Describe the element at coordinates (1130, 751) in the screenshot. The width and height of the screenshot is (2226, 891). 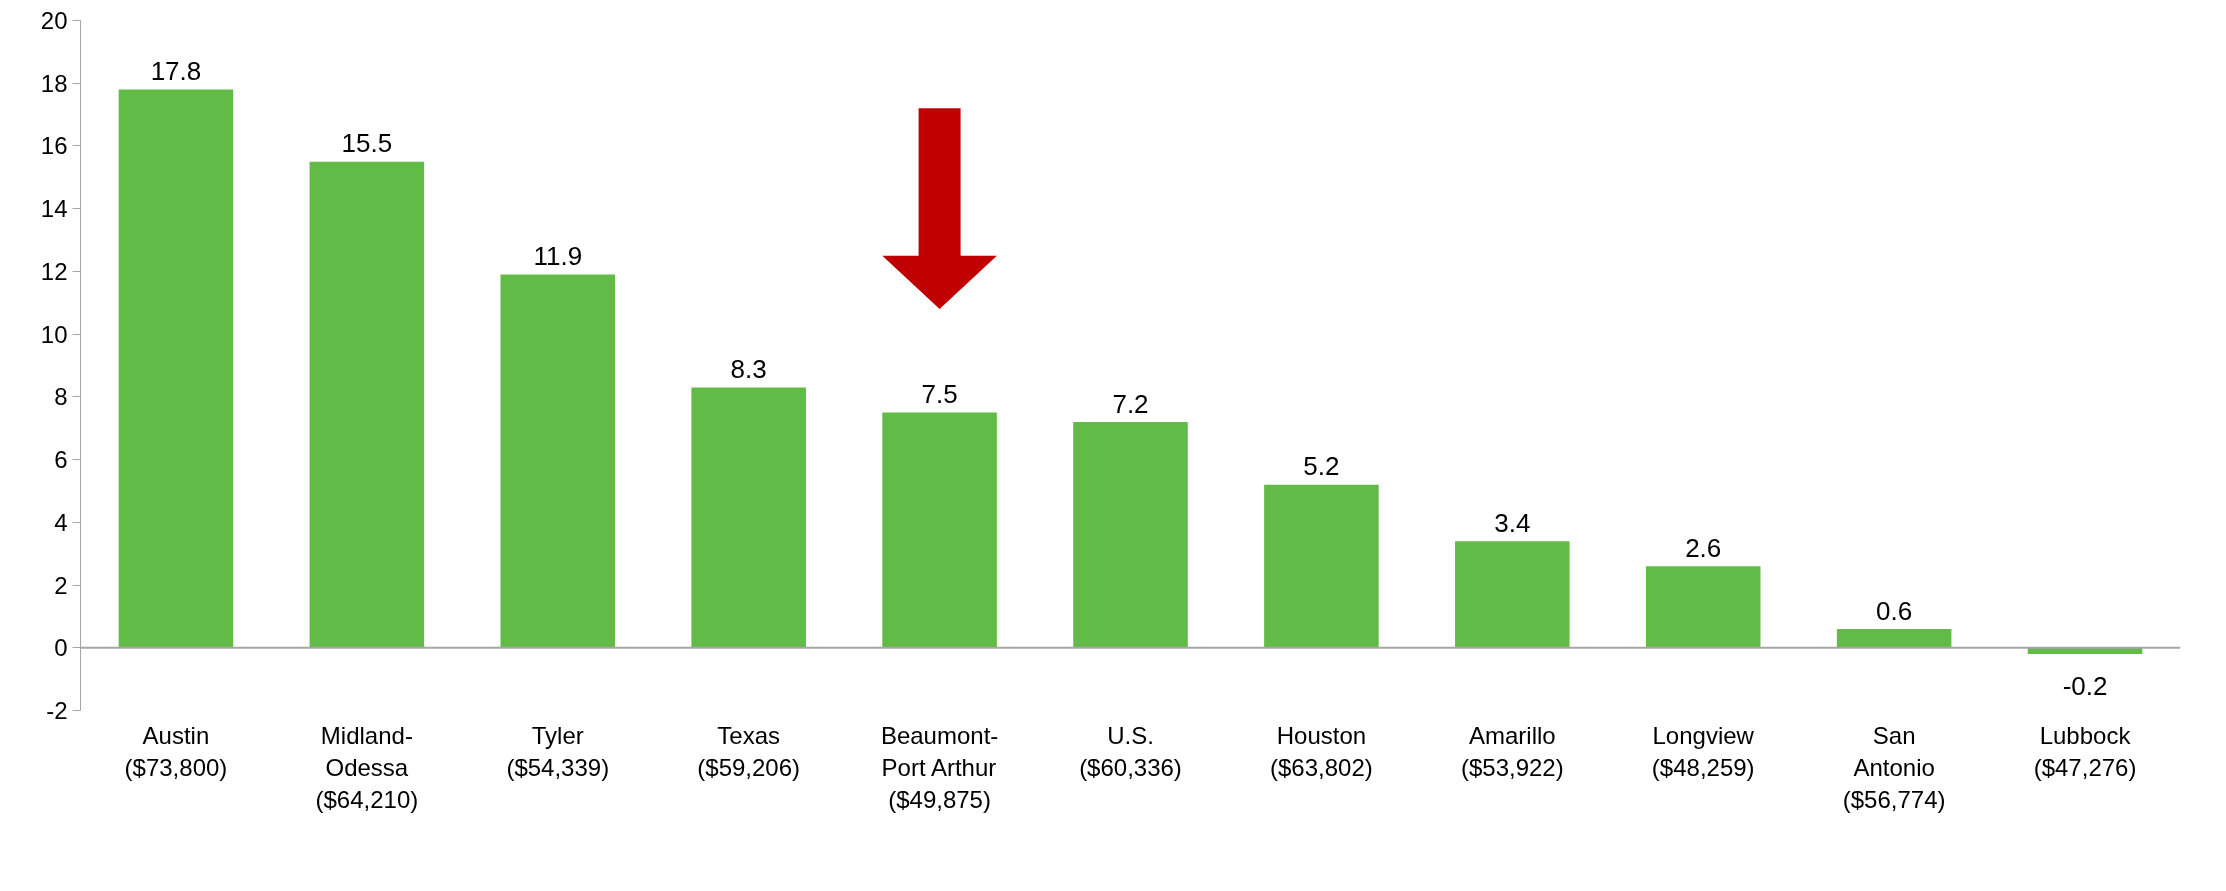
I see `x-tick-label: U.S. ($60,336)` at that location.